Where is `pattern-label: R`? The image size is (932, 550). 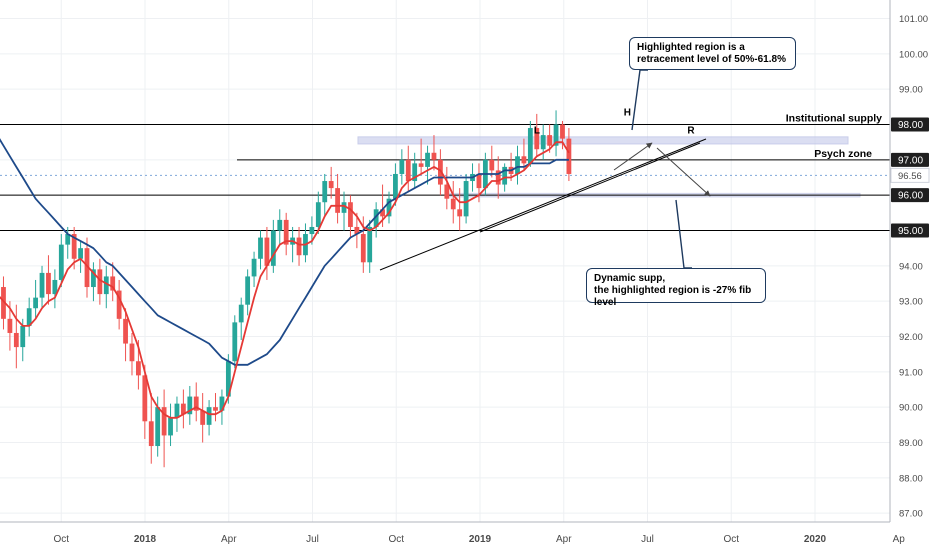 pattern-label: R is located at coordinates (691, 130).